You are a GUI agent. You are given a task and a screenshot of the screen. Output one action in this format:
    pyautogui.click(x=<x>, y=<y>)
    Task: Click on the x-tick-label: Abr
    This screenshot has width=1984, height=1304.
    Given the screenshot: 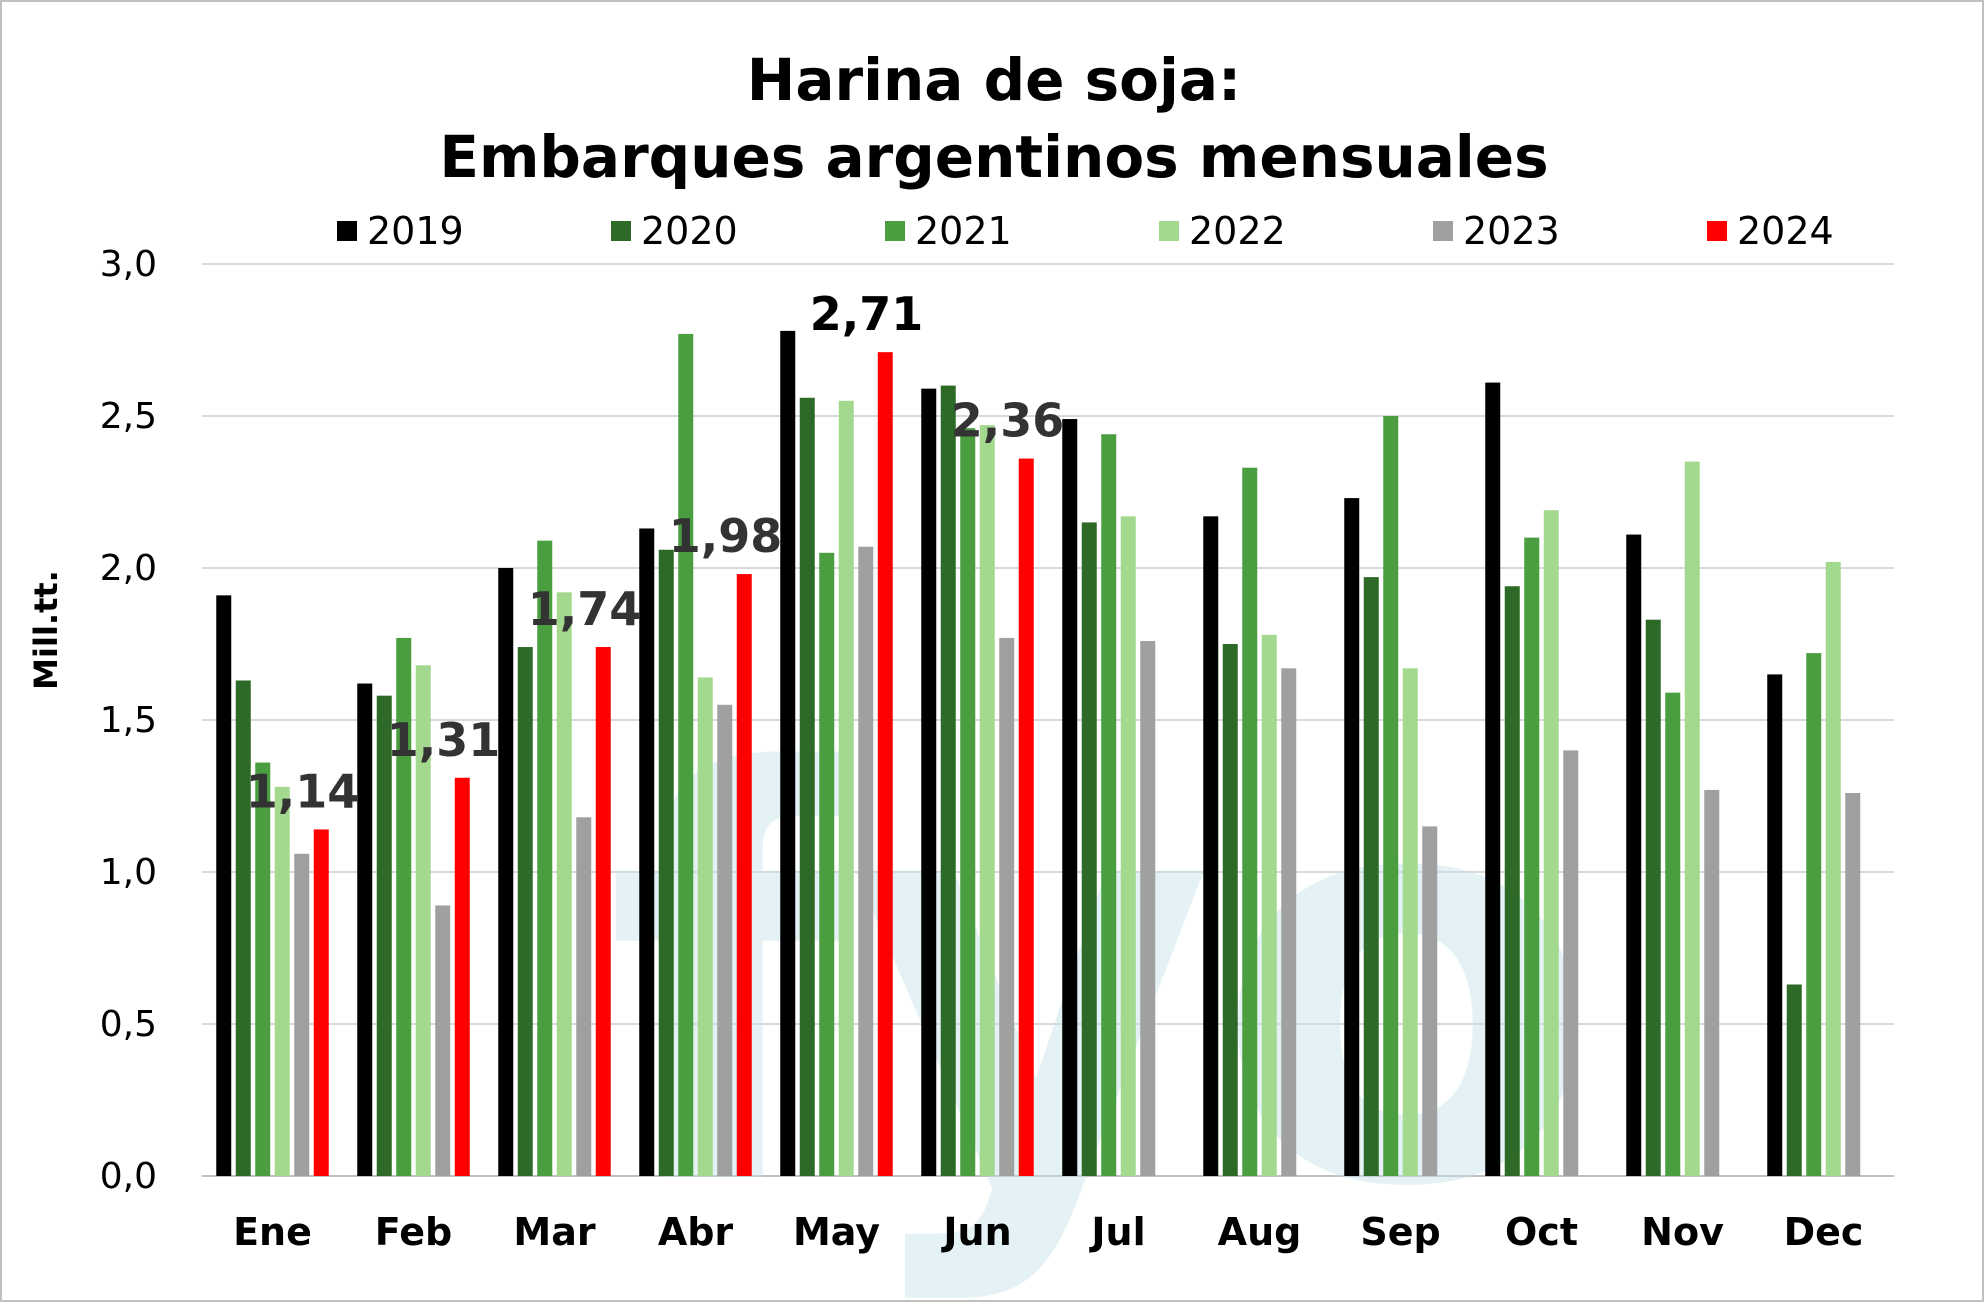 What is the action you would take?
    pyautogui.click(x=696, y=1232)
    